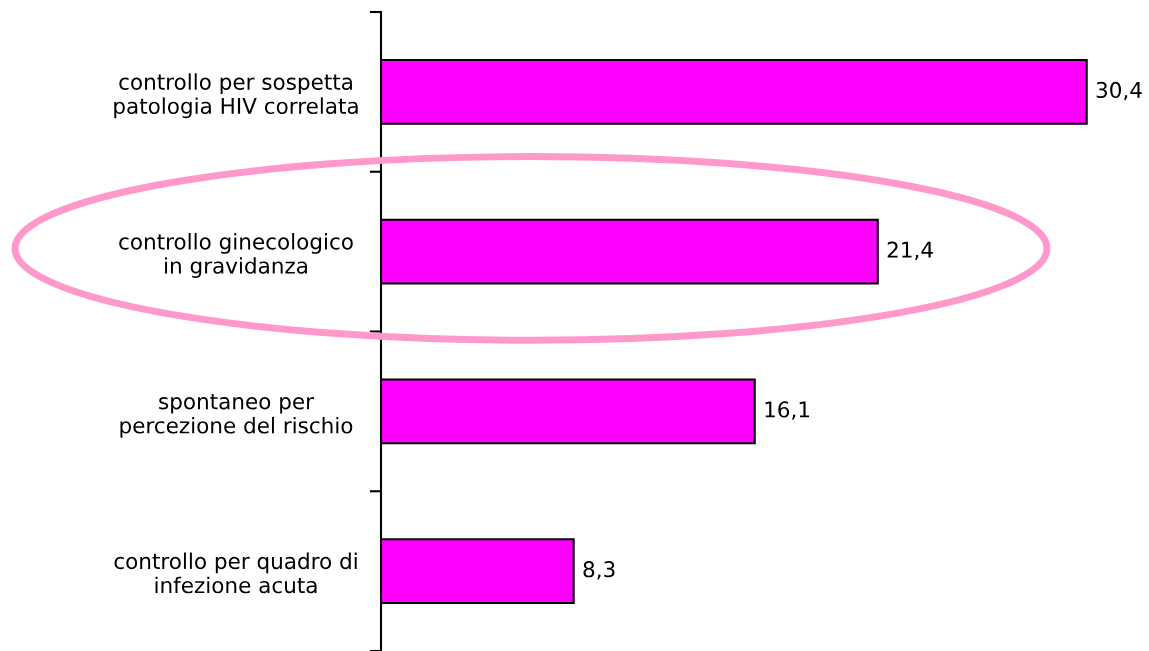 This screenshot has width=1149, height=651. Describe the element at coordinates (235, 573) in the screenshot. I see `y-tick-label: controllo per quadro di infezione acuta` at that location.